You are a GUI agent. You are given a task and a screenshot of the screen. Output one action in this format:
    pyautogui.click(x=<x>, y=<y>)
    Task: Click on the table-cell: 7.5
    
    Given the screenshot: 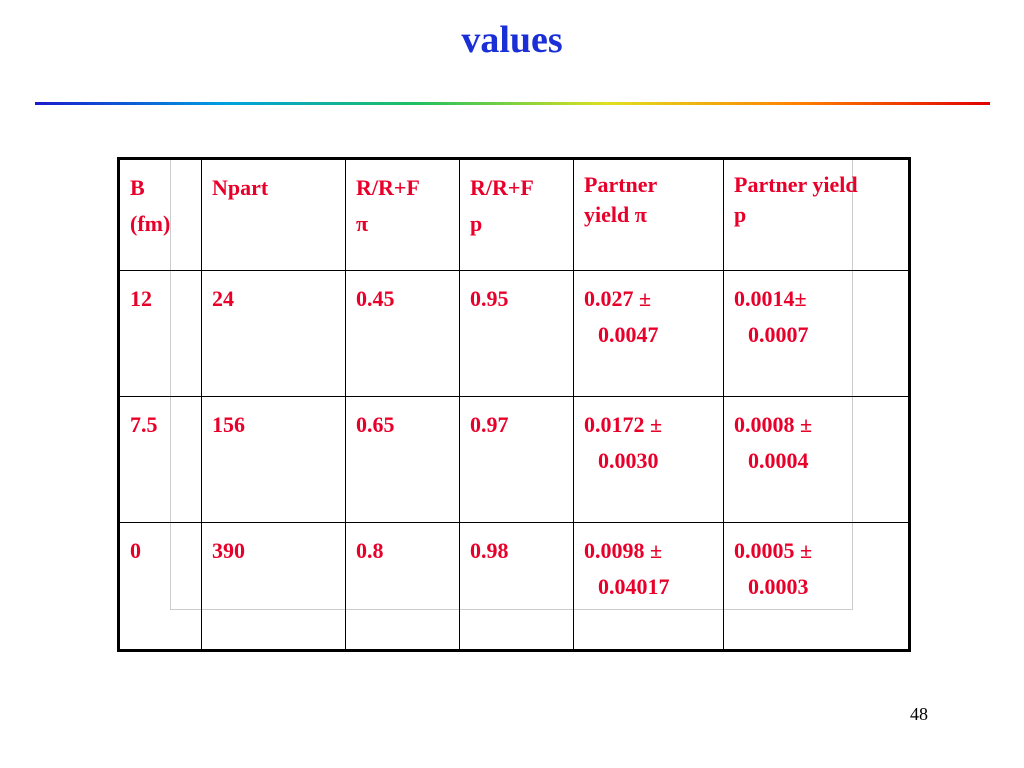 What is the action you would take?
    pyautogui.click(x=160, y=459)
    